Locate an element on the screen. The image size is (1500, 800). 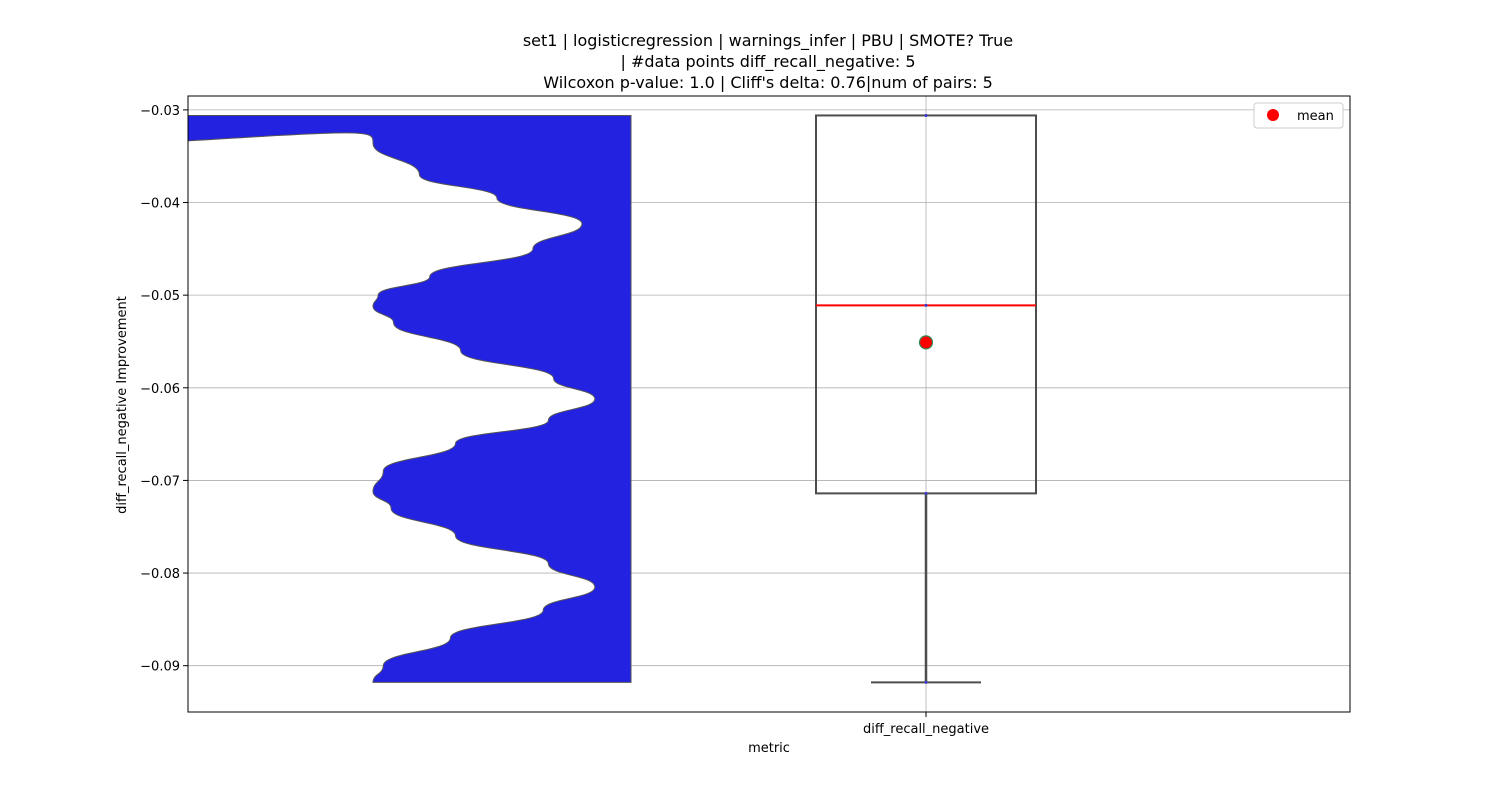
mean-marker is located at coordinates (926, 342).